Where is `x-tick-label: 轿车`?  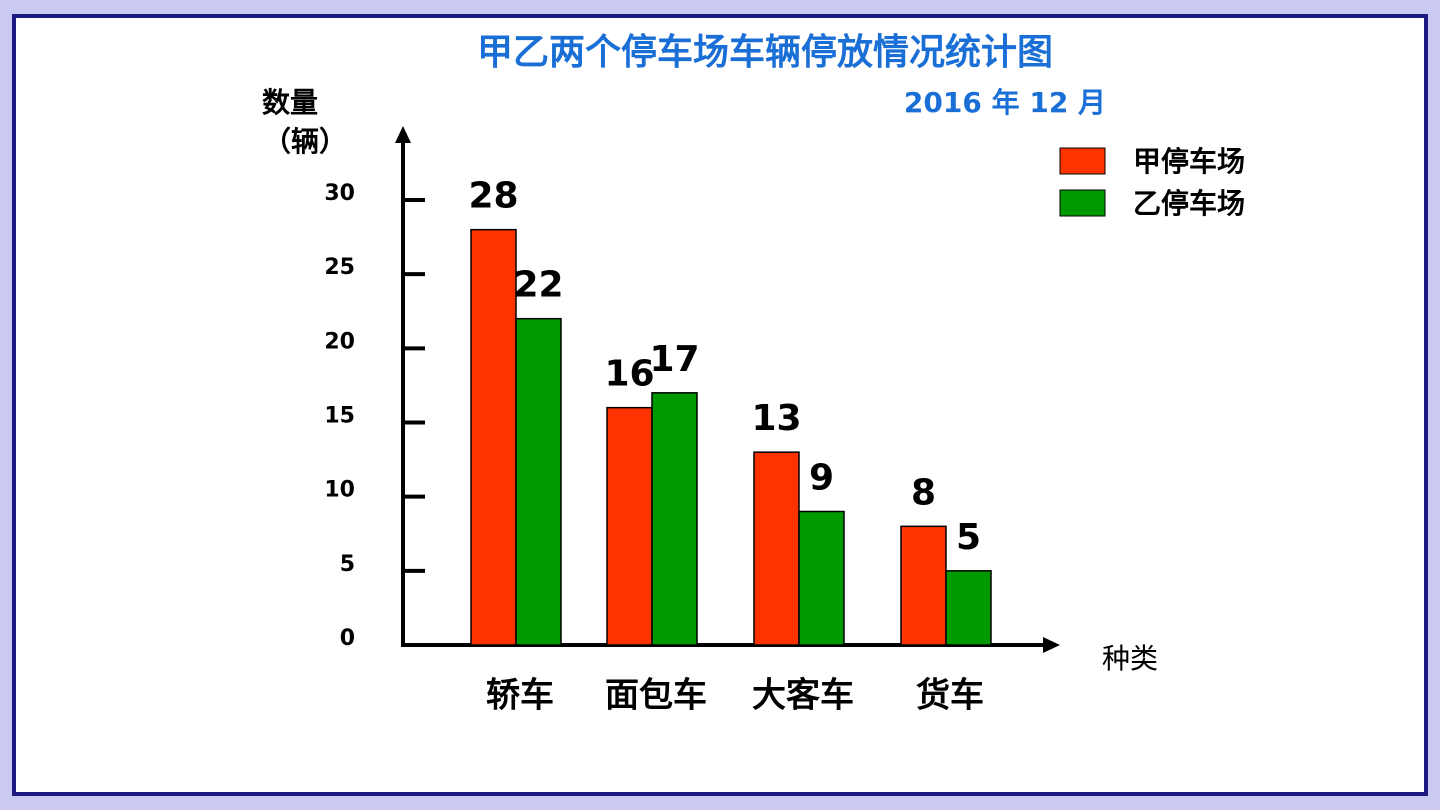 x-tick-label: 轿车 is located at coordinates (520, 696).